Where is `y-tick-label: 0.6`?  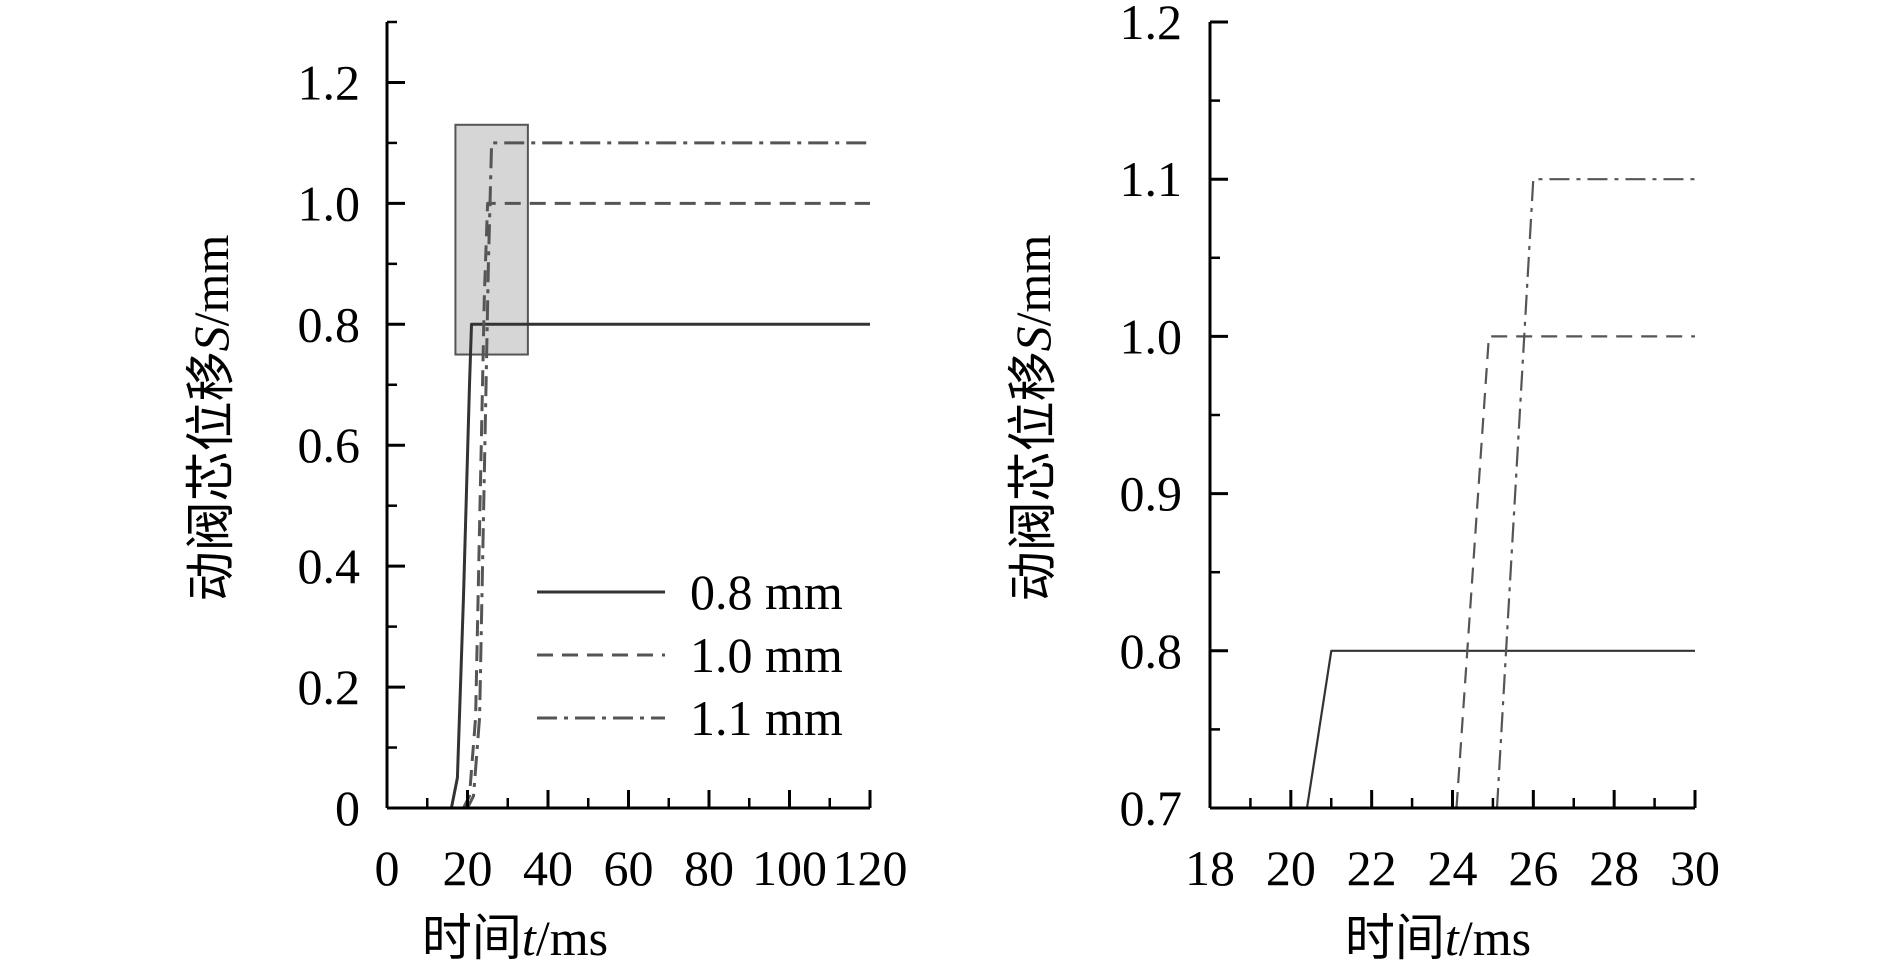
y-tick-label: 0.6 is located at coordinates (329, 445).